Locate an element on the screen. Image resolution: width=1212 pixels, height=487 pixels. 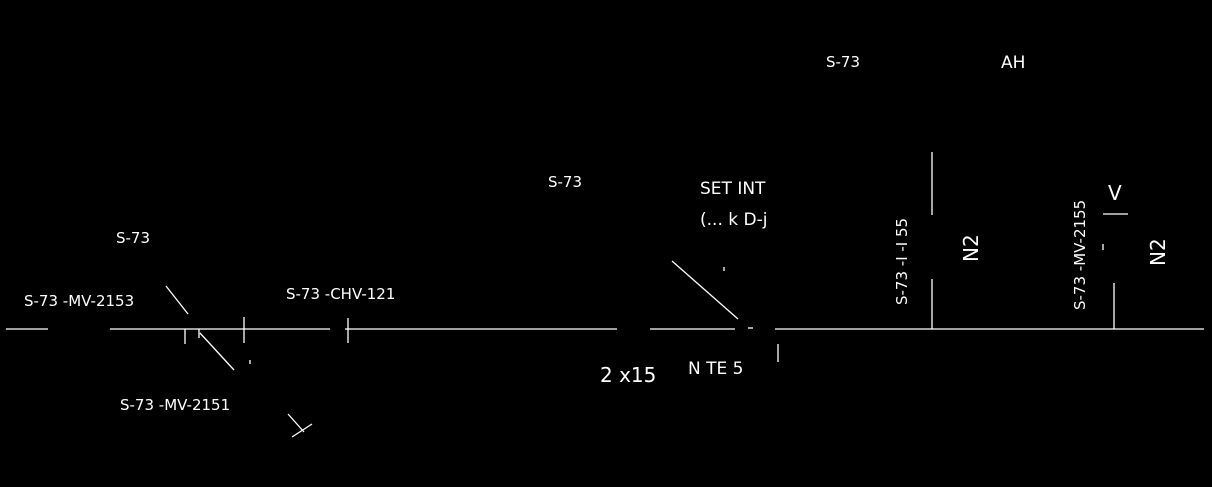
label-v-mark: V is located at coordinates (1115, 193).